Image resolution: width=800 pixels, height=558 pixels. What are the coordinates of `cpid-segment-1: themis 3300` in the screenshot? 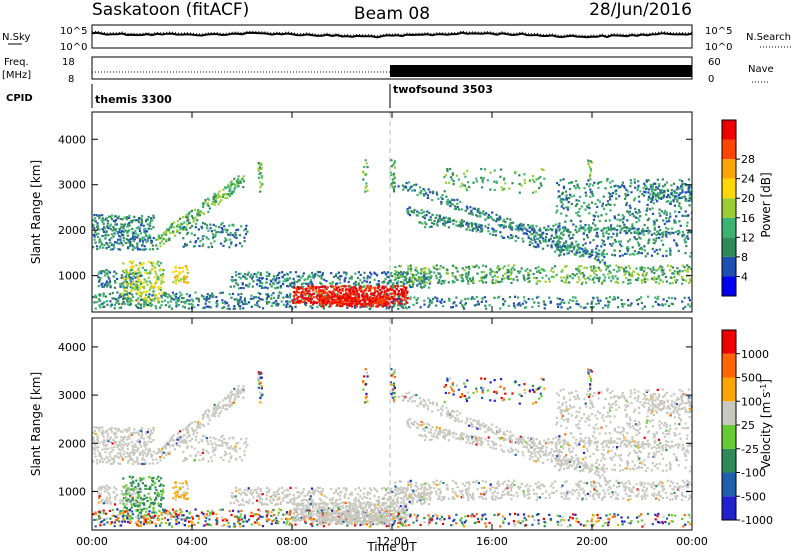 It's located at (133, 99).